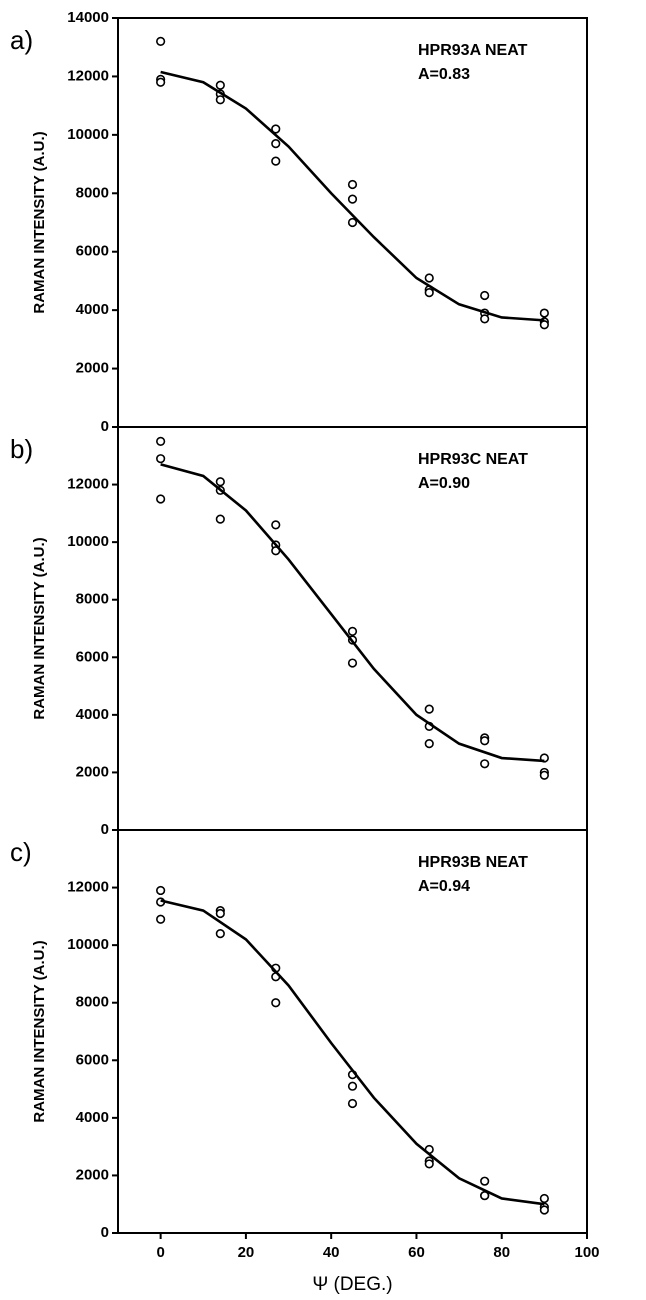 The width and height of the screenshot is (646, 1300). Describe the element at coordinates (246, 1252) in the screenshot. I see `x-tick-label: 20` at that location.